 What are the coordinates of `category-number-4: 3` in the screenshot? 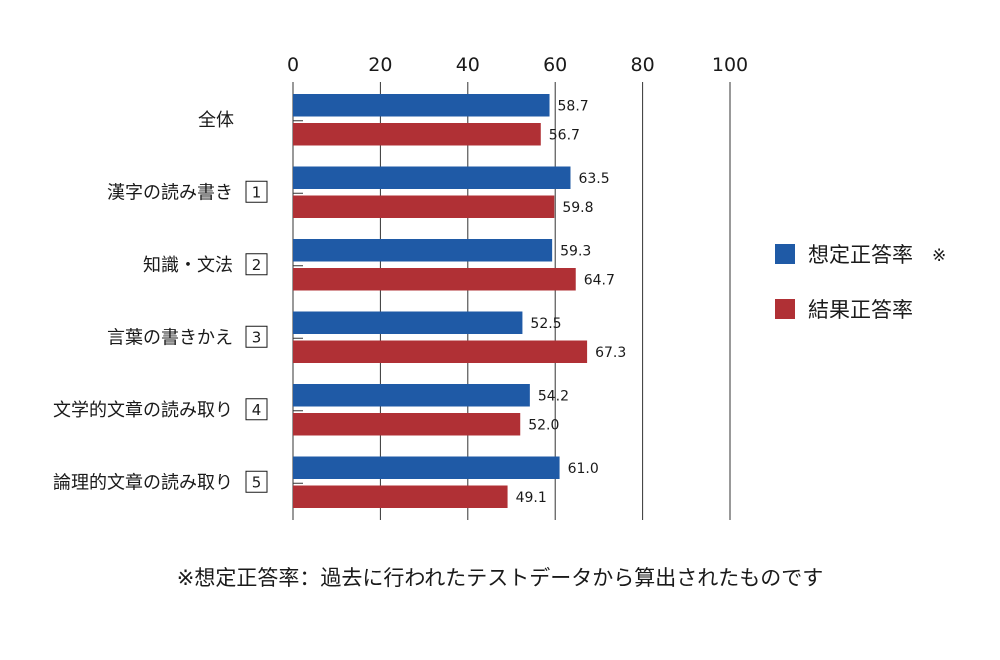 It's located at (257, 337).